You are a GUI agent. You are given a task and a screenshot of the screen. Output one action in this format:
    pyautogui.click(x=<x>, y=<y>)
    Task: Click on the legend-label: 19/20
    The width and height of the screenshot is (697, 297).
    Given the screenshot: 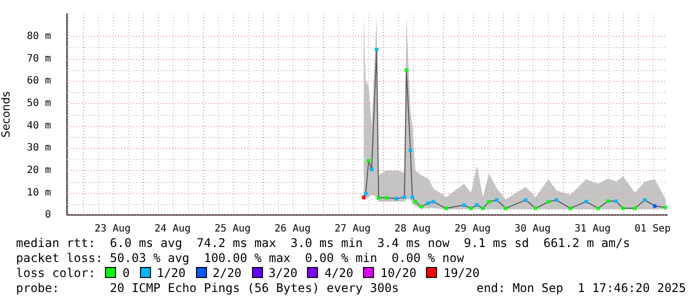 What is the action you would take?
    pyautogui.click(x=461, y=273)
    